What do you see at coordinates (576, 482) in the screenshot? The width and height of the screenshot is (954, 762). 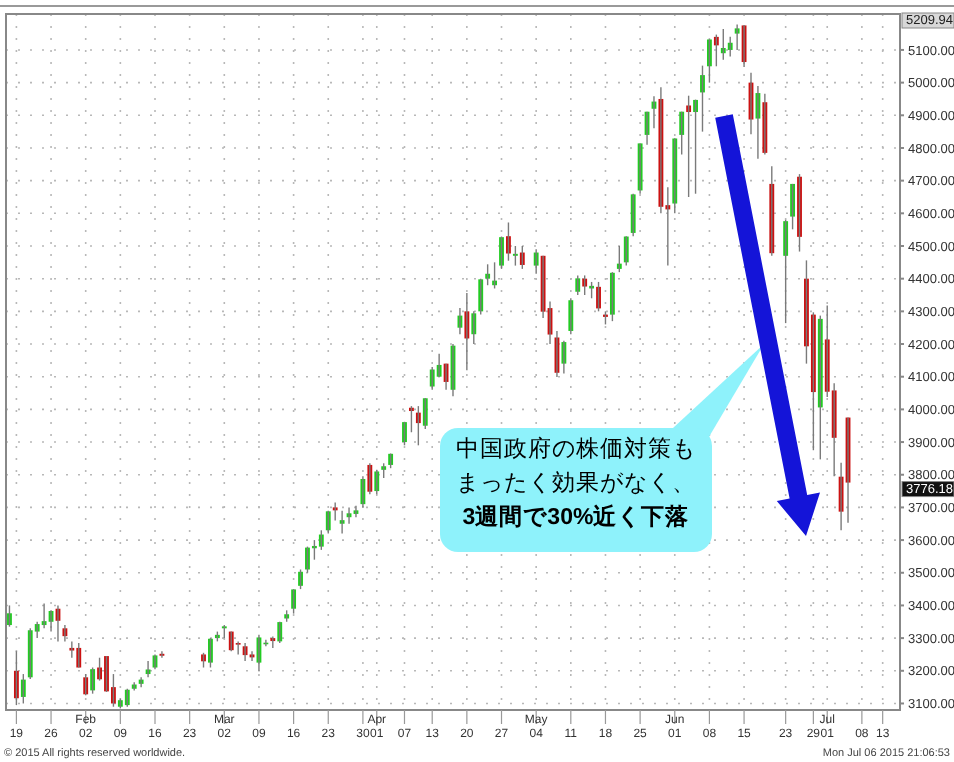 I see `annotation: 中国政府の株価対策もまったく効果がなく、3週間で30%近く下落` at bounding box center [576, 482].